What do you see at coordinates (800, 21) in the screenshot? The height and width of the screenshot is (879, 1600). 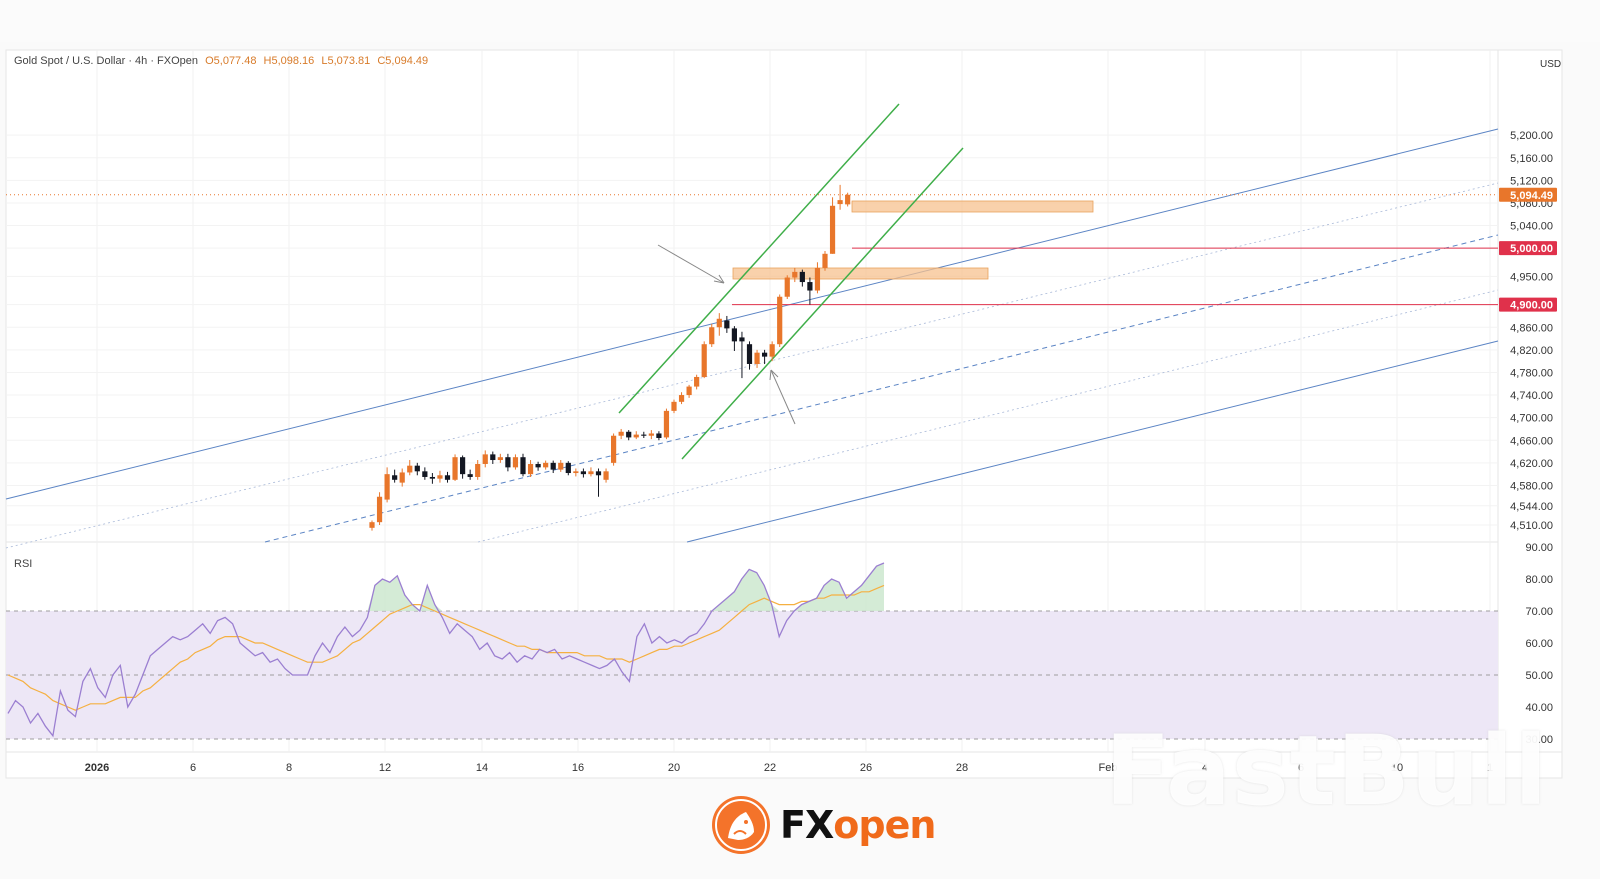 I see `top-bar` at bounding box center [800, 21].